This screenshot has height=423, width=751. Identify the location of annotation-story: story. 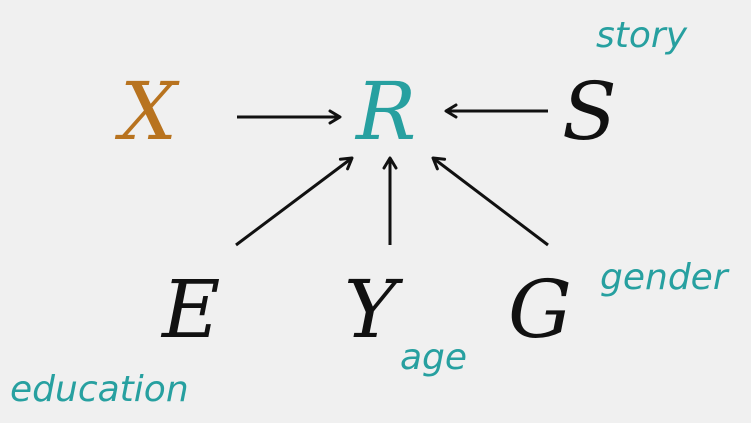
(642, 35).